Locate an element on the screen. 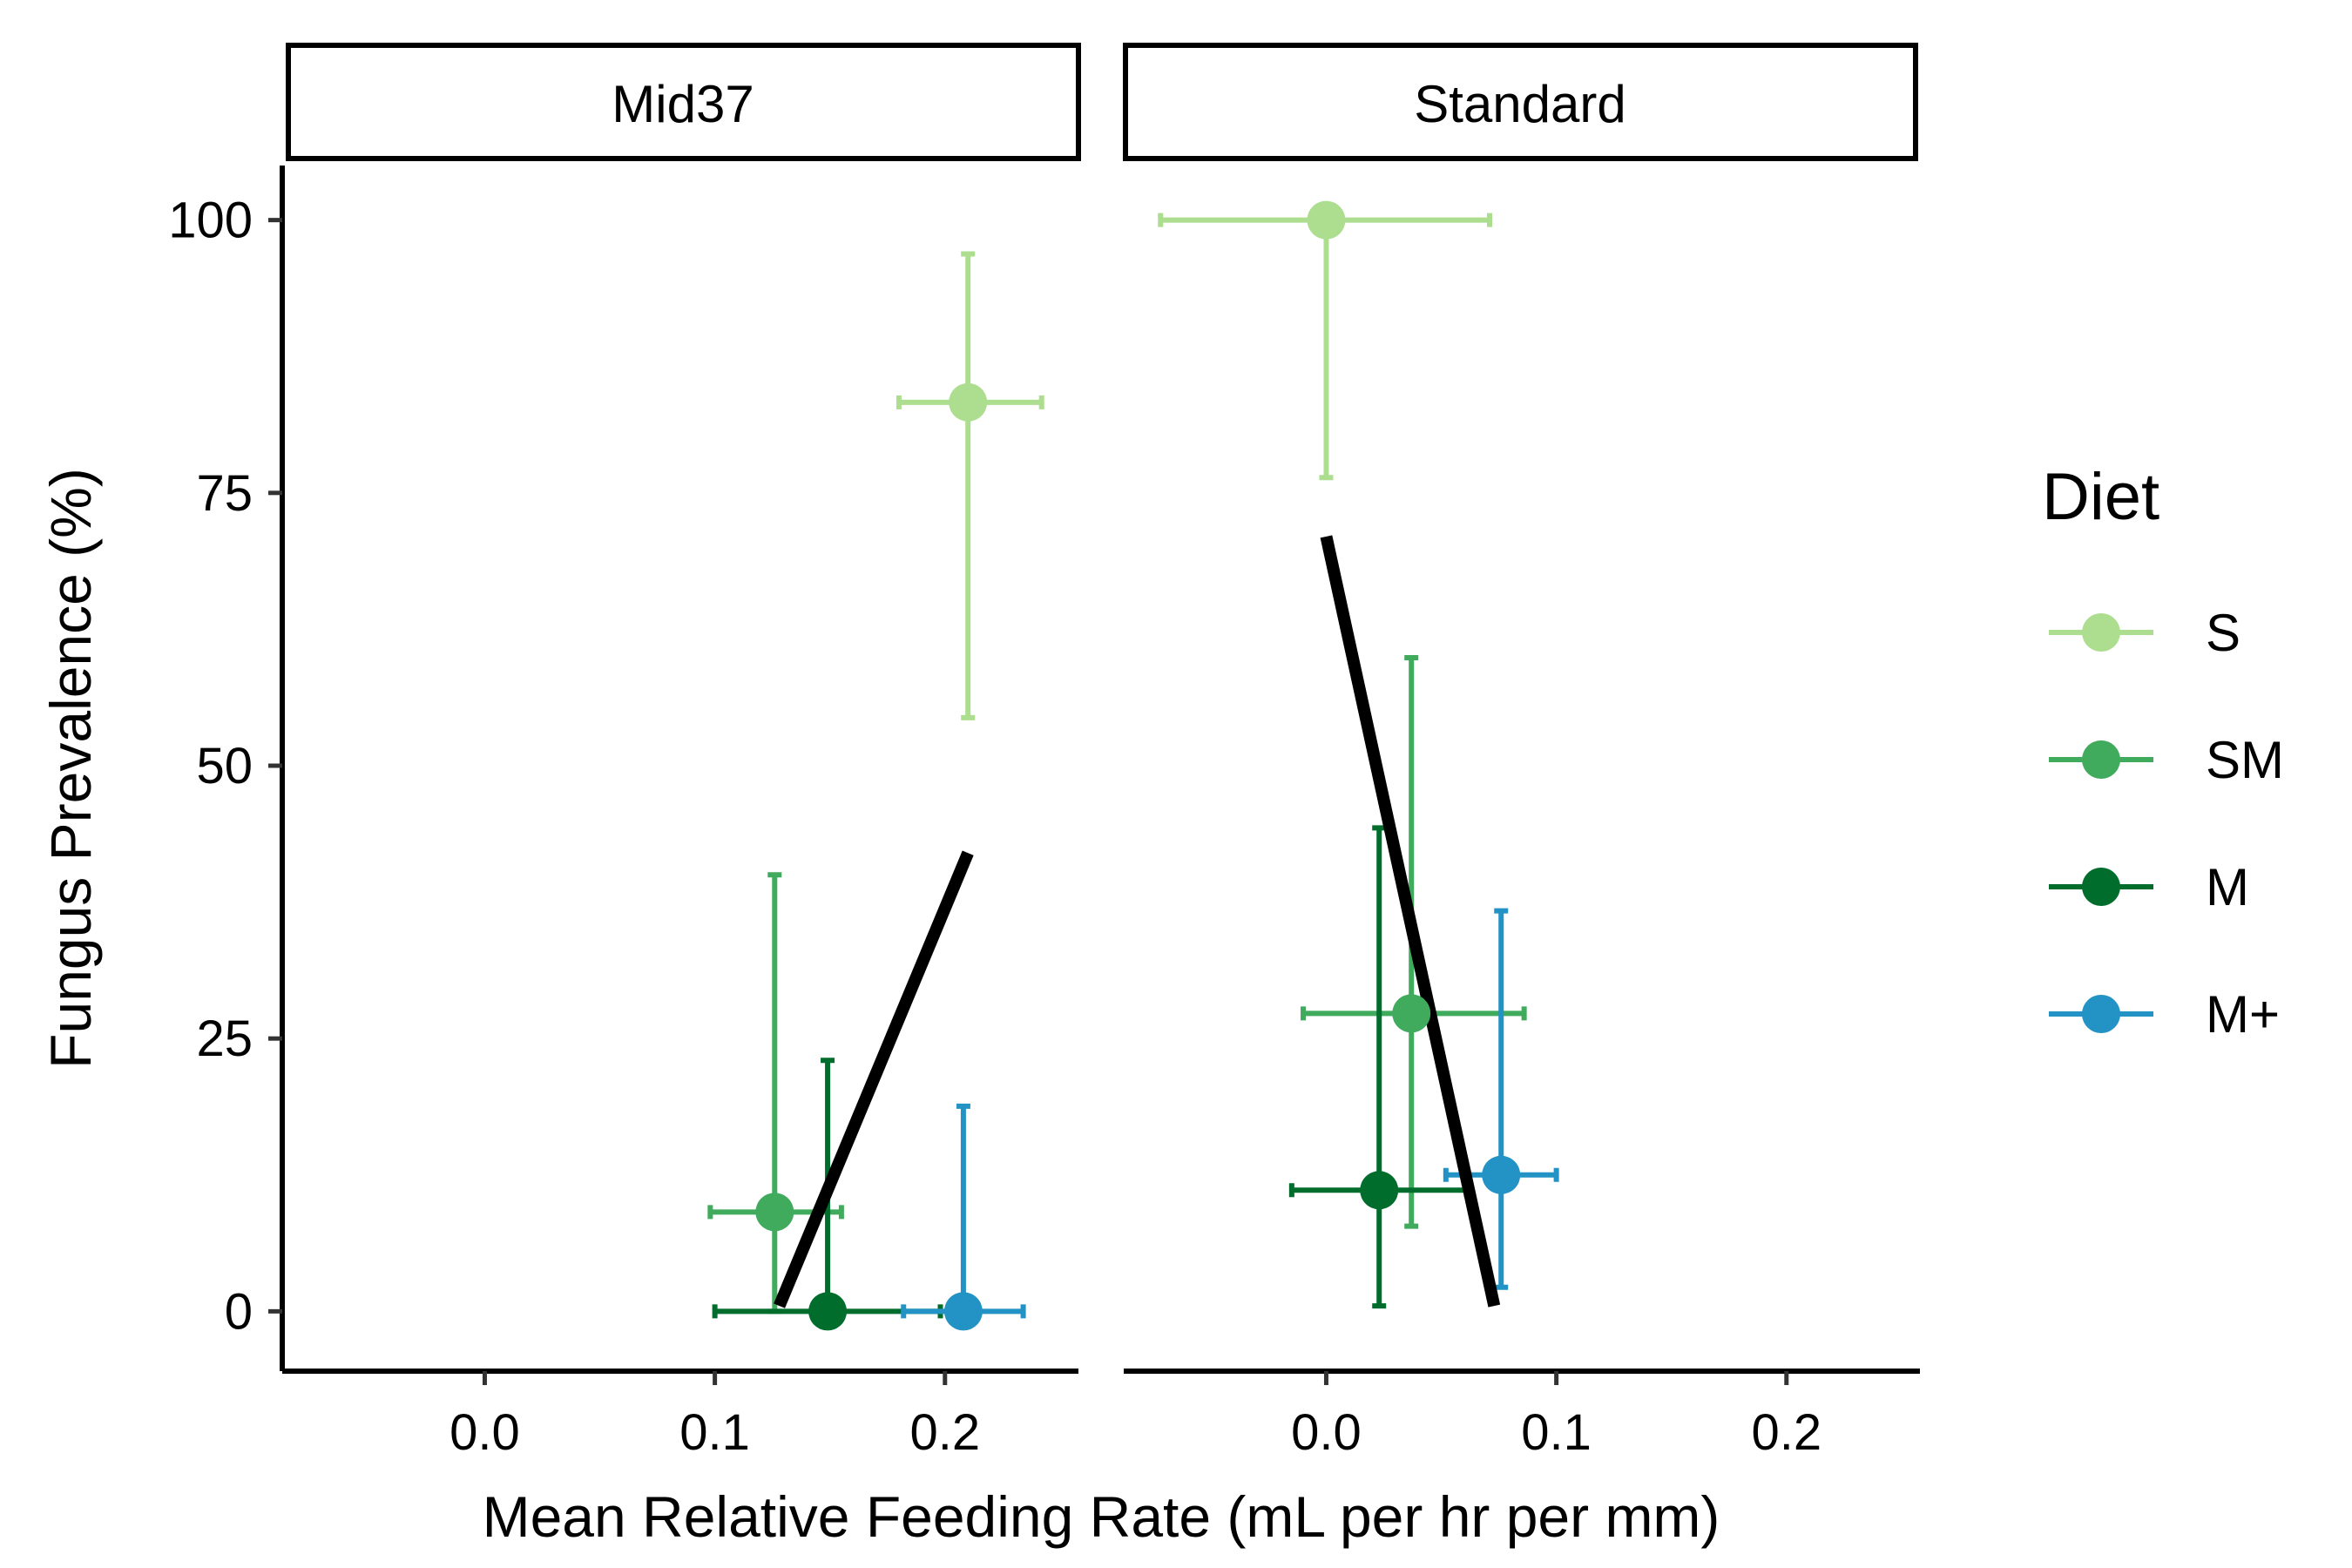 The height and width of the screenshot is (1568, 2352). plot-area-standard is located at coordinates (1359, 754).